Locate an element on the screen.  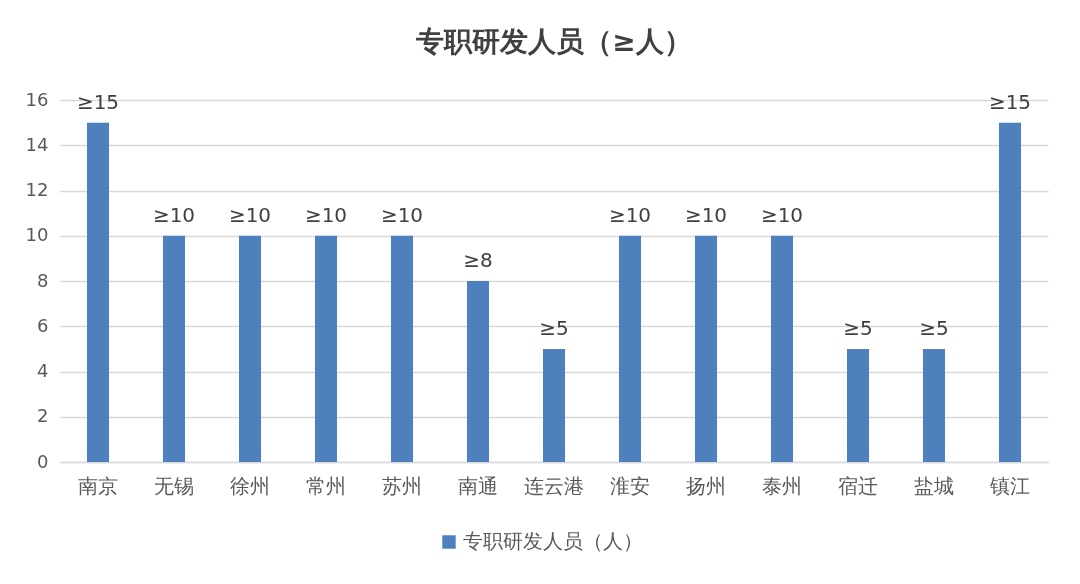
x-tick-label: 扬州 is located at coordinates (706, 485).